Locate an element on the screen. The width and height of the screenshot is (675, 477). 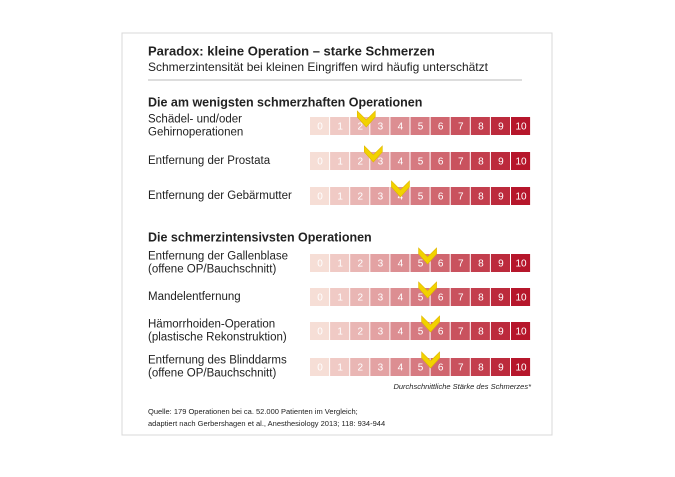
item-label: Entfernung der Prostata is located at coordinates (209, 161).